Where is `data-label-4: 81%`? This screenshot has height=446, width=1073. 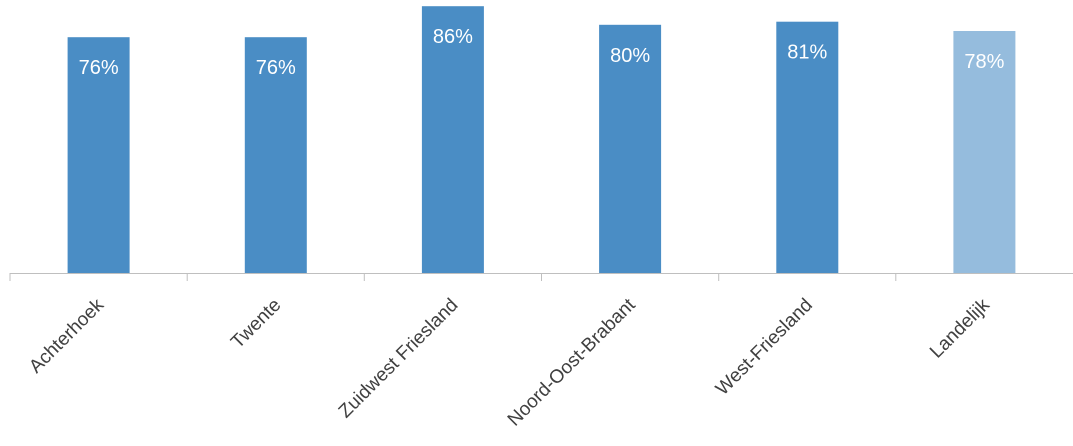
data-label-4: 81% is located at coordinates (807, 53).